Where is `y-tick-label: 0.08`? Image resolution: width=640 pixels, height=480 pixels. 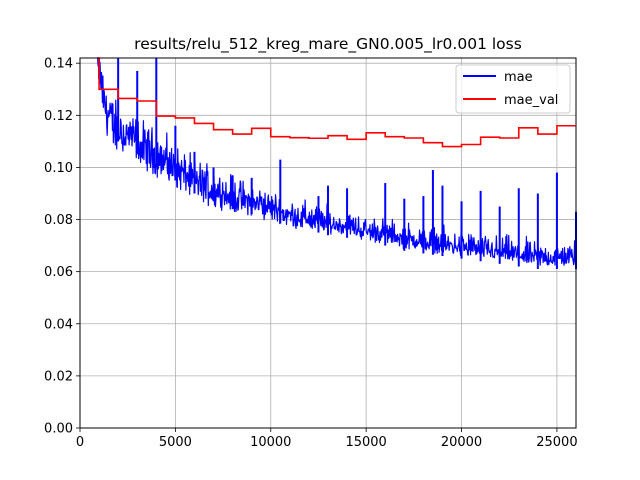
y-tick-label: 0.08 is located at coordinates (58, 220).